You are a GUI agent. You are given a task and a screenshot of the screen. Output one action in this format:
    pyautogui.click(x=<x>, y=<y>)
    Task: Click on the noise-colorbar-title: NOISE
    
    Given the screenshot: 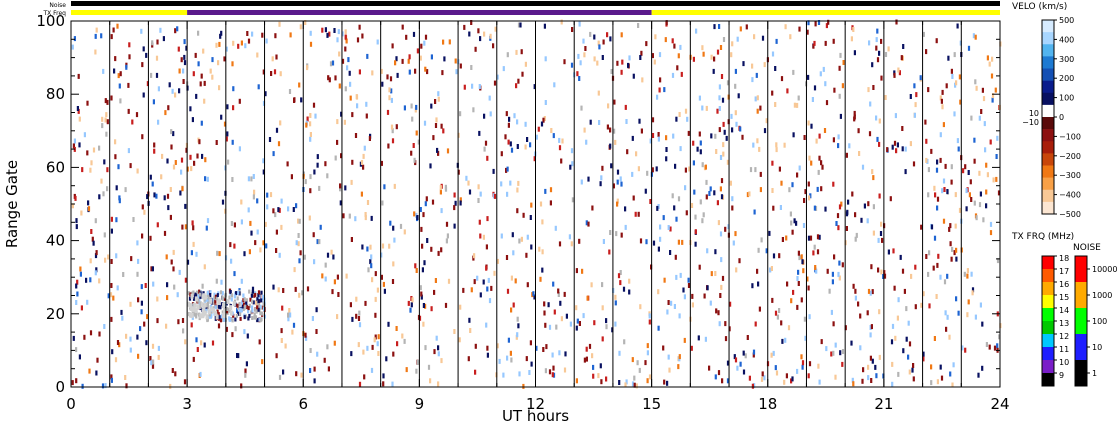 What is the action you would take?
    pyautogui.click(x=1087, y=248)
    